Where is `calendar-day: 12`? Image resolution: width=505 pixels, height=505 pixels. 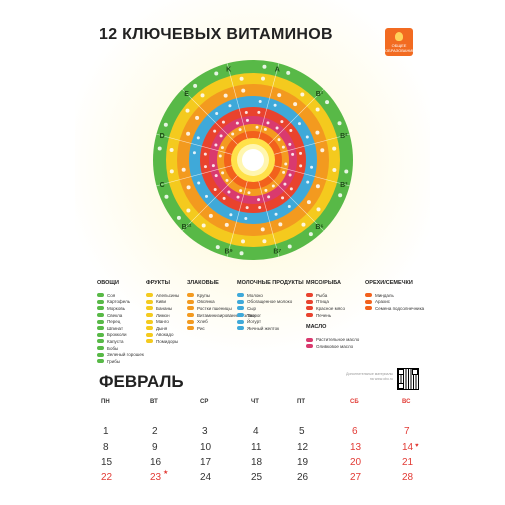 calendar-day: 12 is located at coordinates (303, 447).